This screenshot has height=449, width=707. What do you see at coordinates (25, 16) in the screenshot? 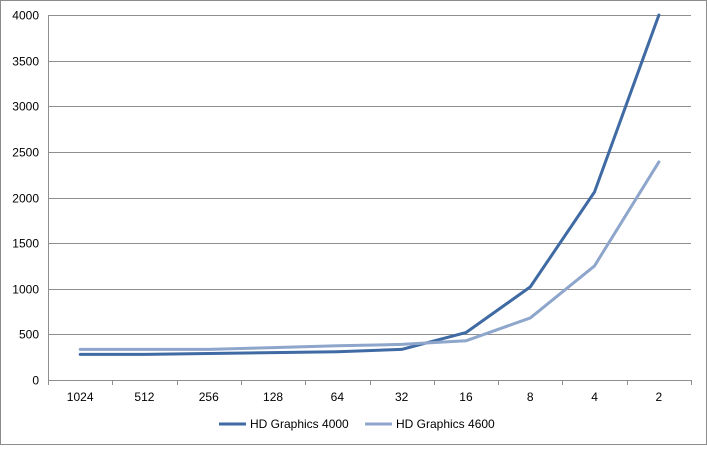
I see `y-tick-label: 4000` at bounding box center [25, 16].